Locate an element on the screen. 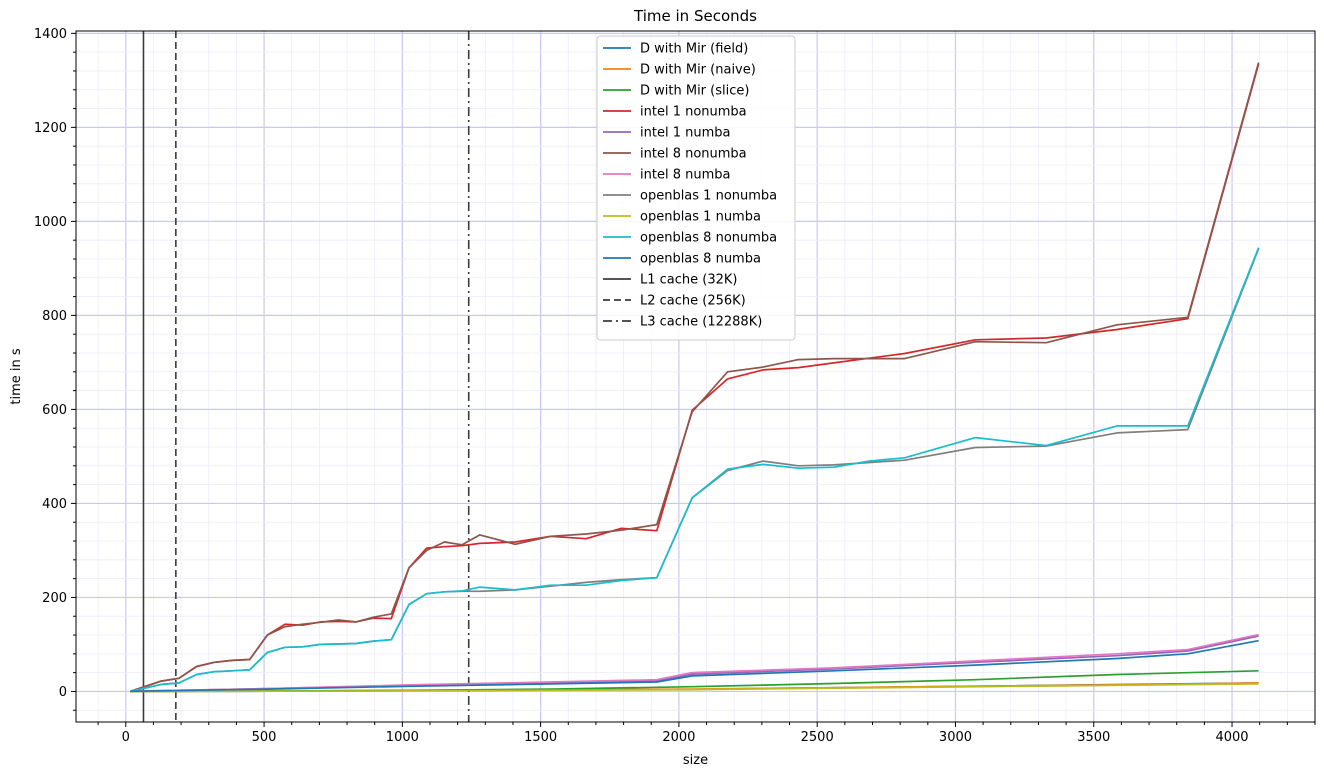 Image resolution: width=1324 pixels, height=776 pixels. x-tick-label: 1000 is located at coordinates (402, 737).